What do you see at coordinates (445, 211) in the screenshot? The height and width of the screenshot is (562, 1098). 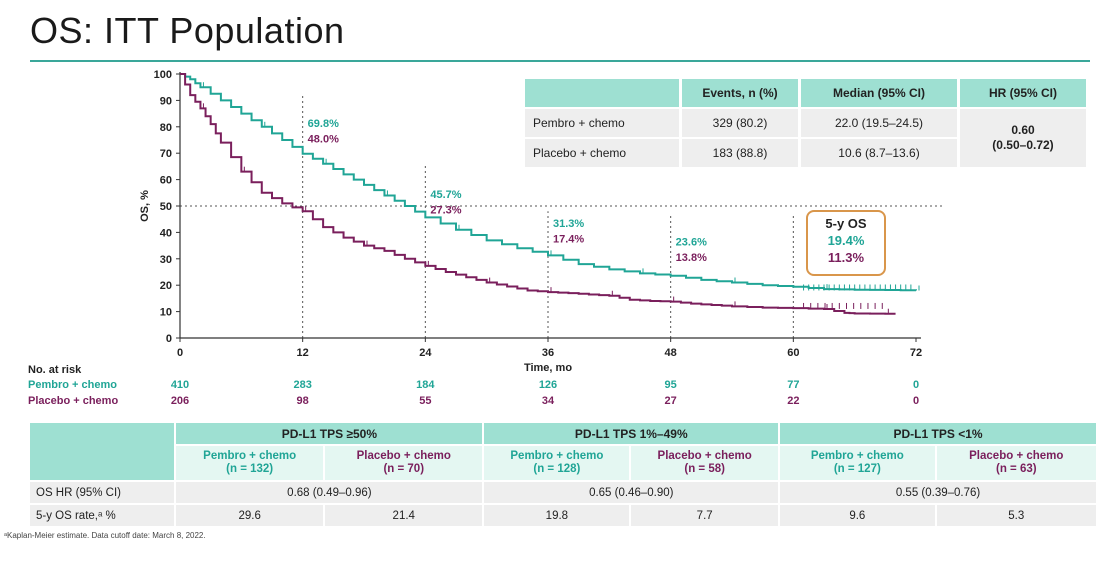 I see `annotation-placebo: 27.3%` at bounding box center [445, 211].